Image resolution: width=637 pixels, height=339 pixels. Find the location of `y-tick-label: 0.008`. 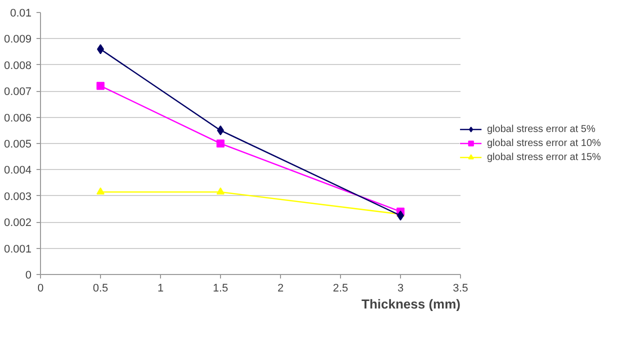

y-tick-label: 0.008 is located at coordinates (18, 66).